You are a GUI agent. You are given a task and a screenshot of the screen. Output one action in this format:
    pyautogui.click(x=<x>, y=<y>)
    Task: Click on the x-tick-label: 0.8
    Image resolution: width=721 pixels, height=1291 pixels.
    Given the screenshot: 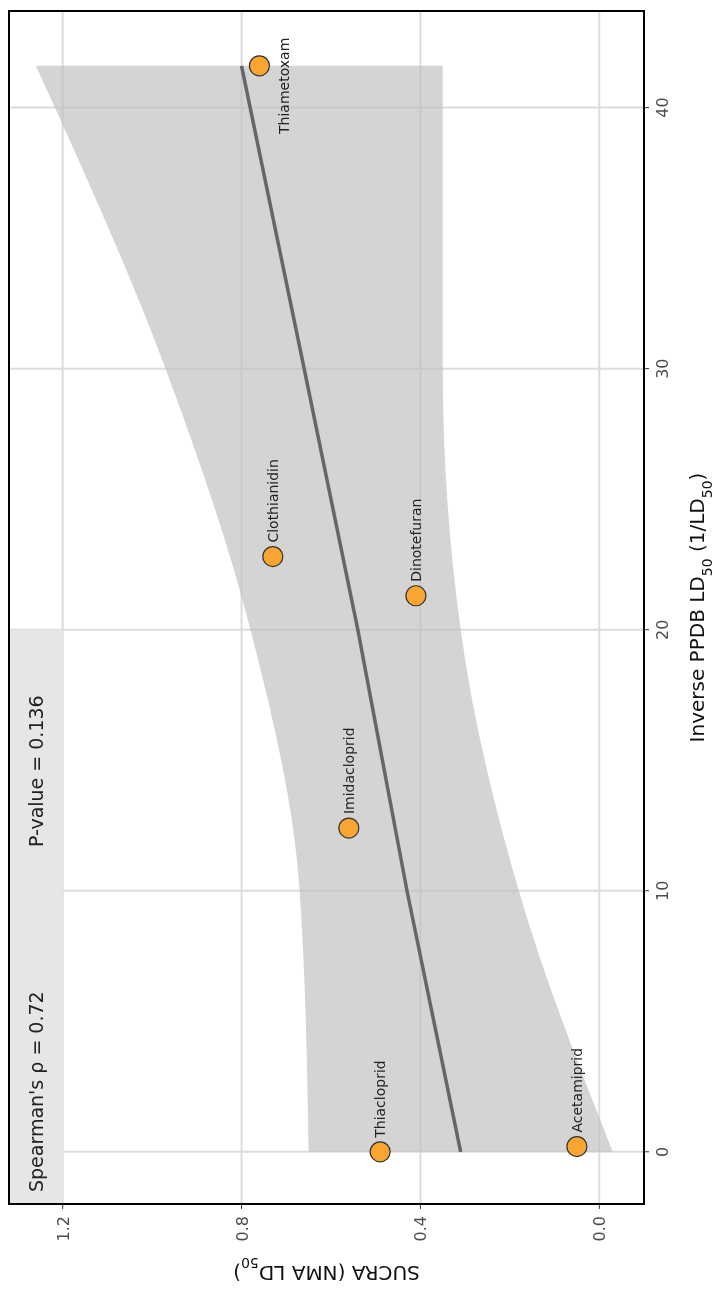 What is the action you would take?
    pyautogui.click(x=242, y=1229)
    